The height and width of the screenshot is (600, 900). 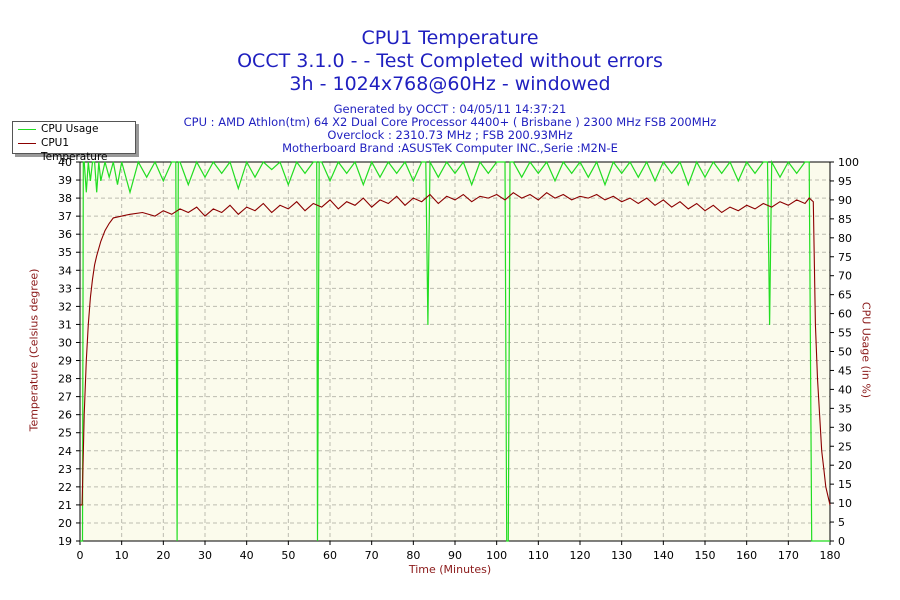 I want to click on y-tick-label-left: 21, so click(x=65, y=505).